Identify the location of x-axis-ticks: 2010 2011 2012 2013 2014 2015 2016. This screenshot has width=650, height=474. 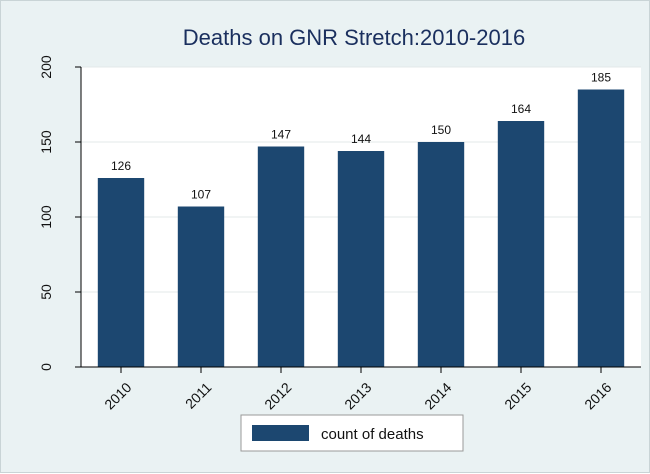
(358, 390).